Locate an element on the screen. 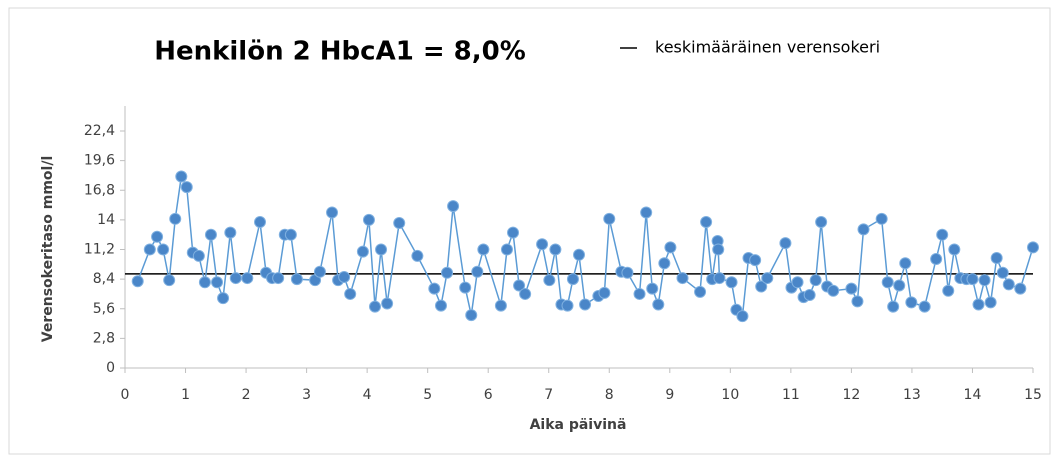  x-tick-label: 4 is located at coordinates (367, 395).